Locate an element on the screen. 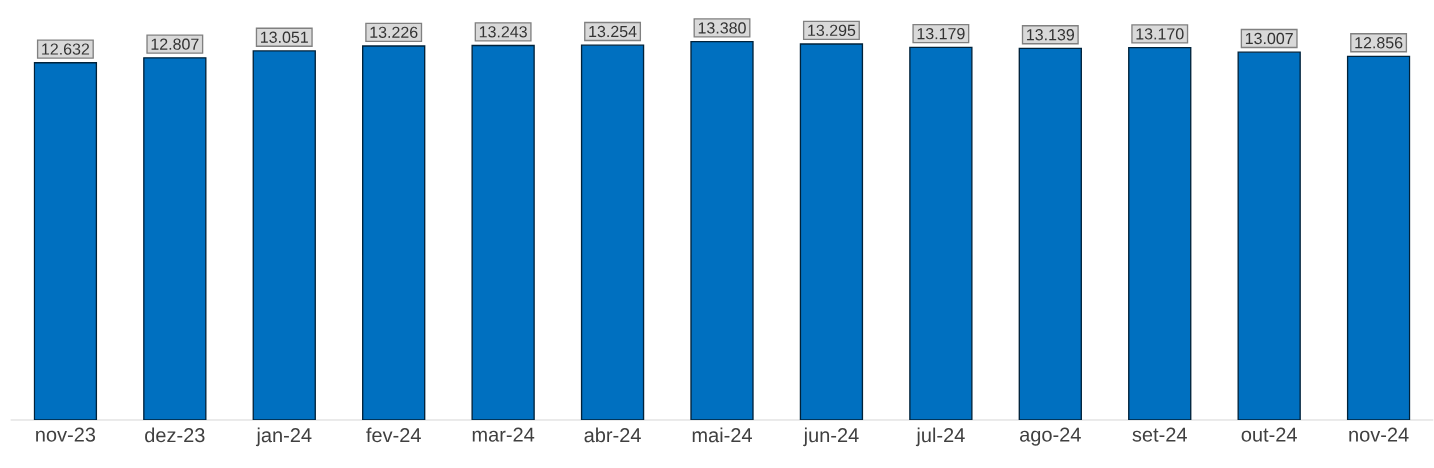 The image size is (1434, 468). data-label: 13.243 is located at coordinates (503, 32).